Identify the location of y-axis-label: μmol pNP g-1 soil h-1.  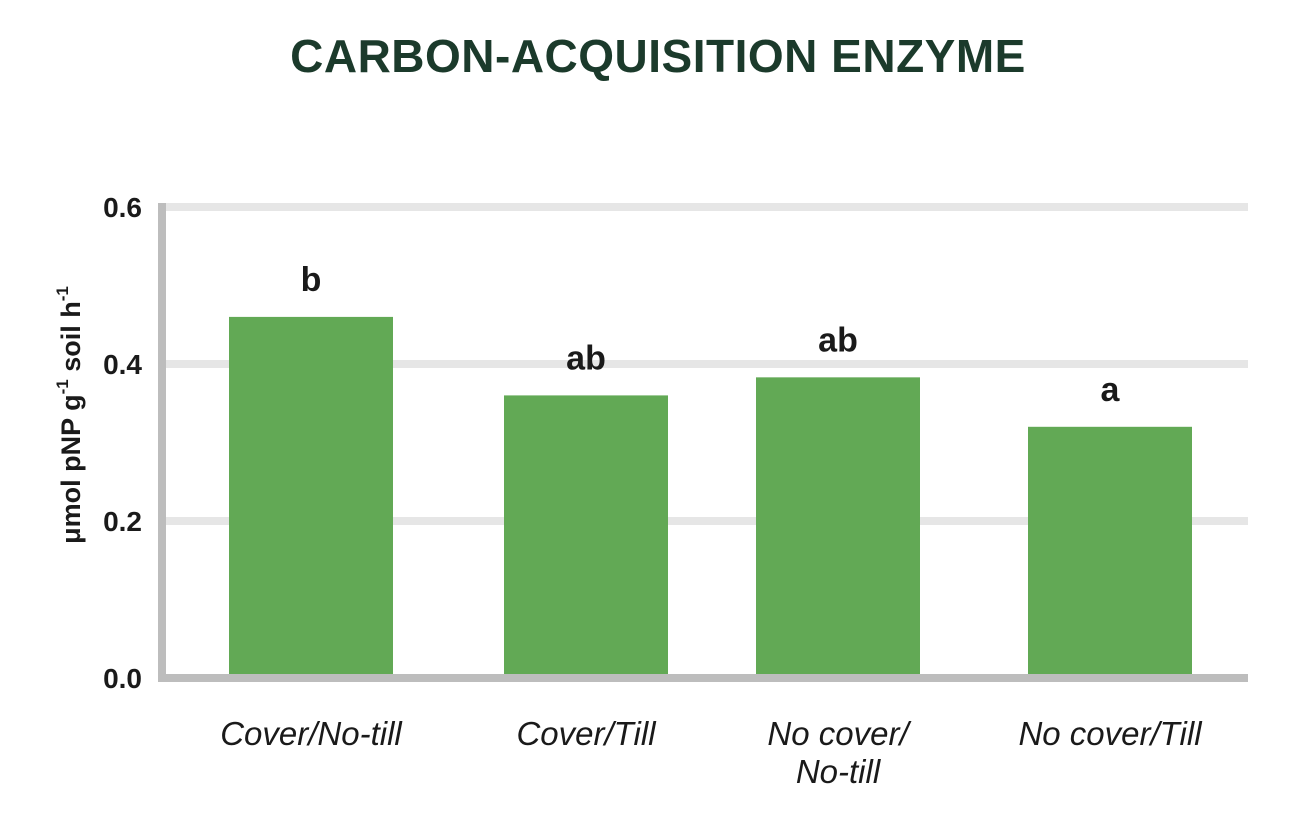
(69, 415).